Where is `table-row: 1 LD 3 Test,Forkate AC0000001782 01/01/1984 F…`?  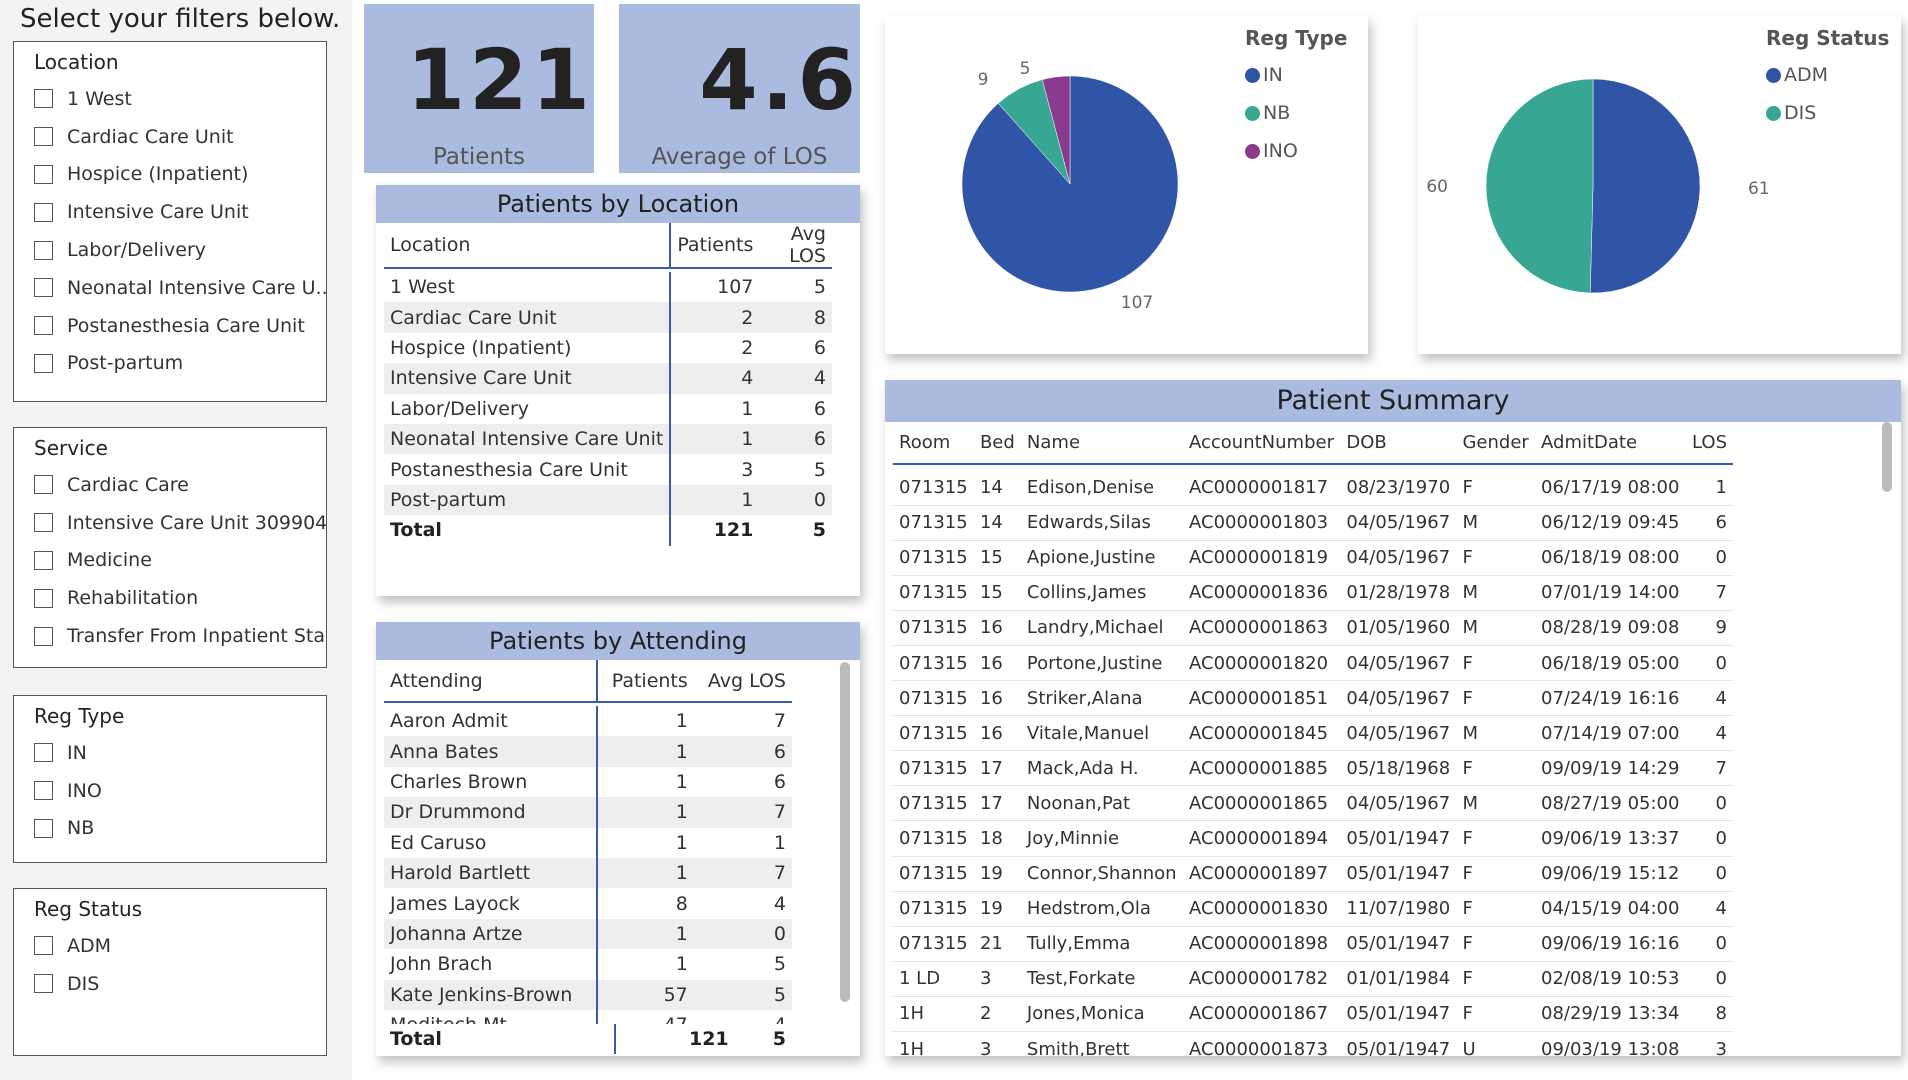 table-row: 1 LD 3 Test,Forkate AC0000001782 01/01/1984 F… is located at coordinates (1313, 979).